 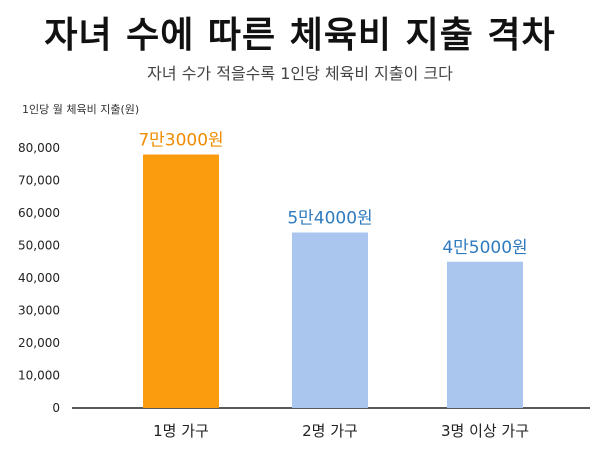 I want to click on x-axis-categories: 1명 가구 2명 가구 3명 이상 가구, so click(x=341, y=431).